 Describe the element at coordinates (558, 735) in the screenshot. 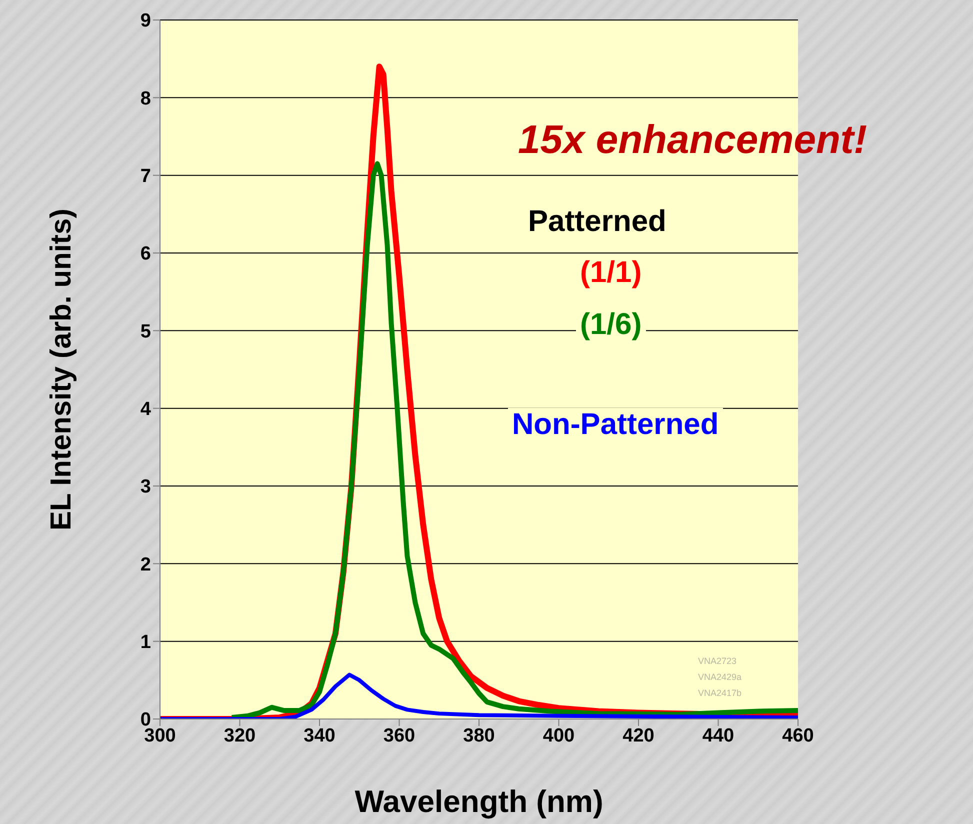

I see `x-tick-label: 400` at that location.